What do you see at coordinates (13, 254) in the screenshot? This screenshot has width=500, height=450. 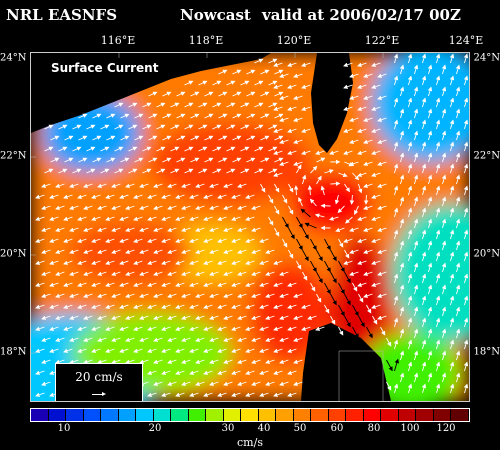 I see `lat-label-20-left: 20°N` at bounding box center [13, 254].